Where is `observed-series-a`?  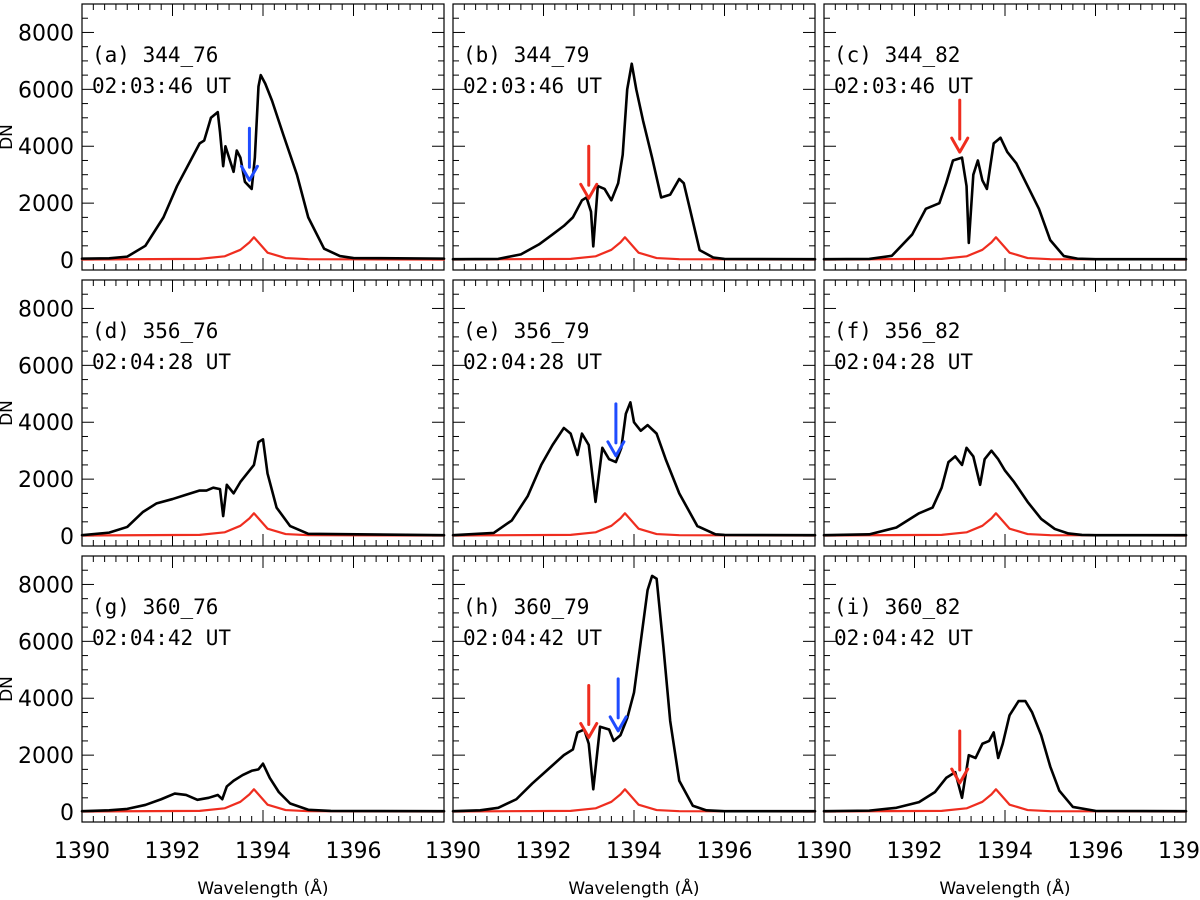 observed-series-a is located at coordinates (263, 166).